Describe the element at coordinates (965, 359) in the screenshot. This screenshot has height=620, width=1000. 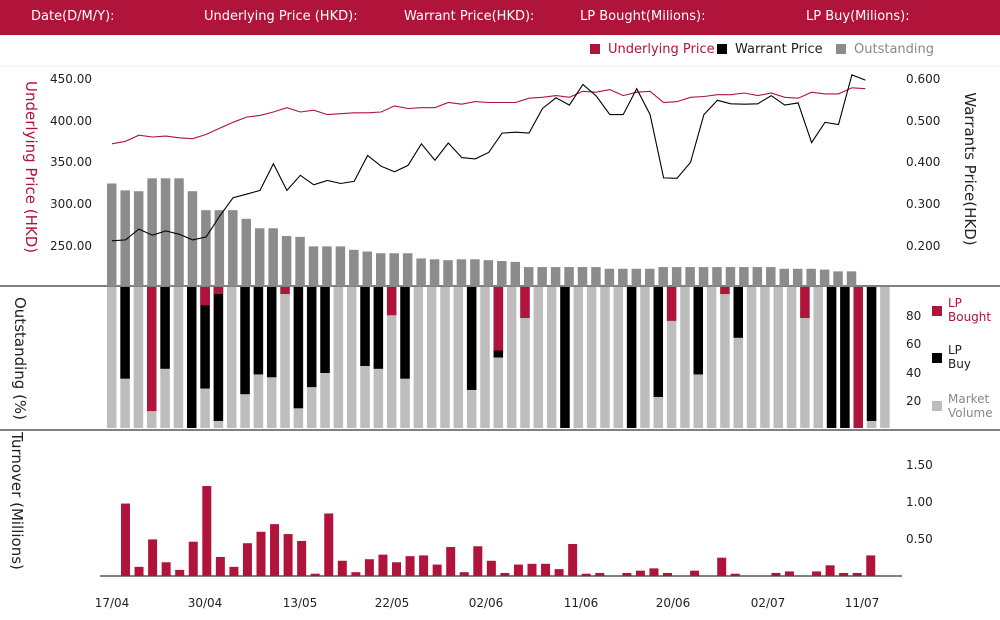
I see `legend-lp-buy: LP Buy` at that location.